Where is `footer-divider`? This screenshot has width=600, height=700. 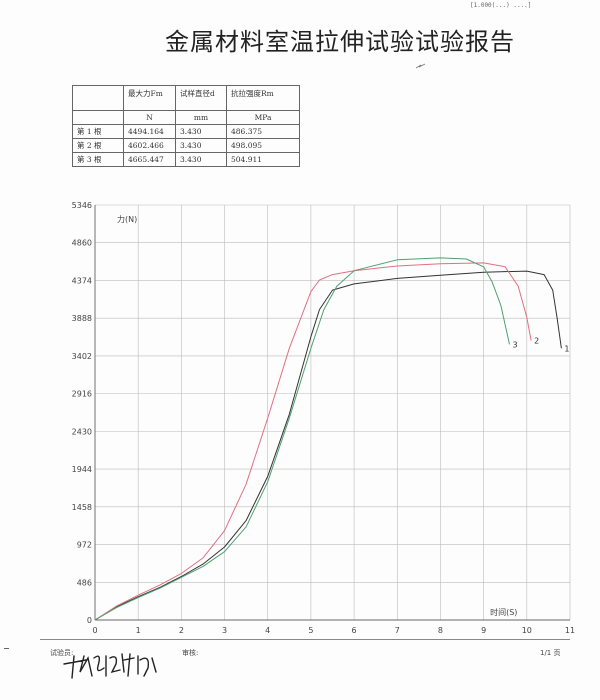 footer-divider is located at coordinates (305, 639).